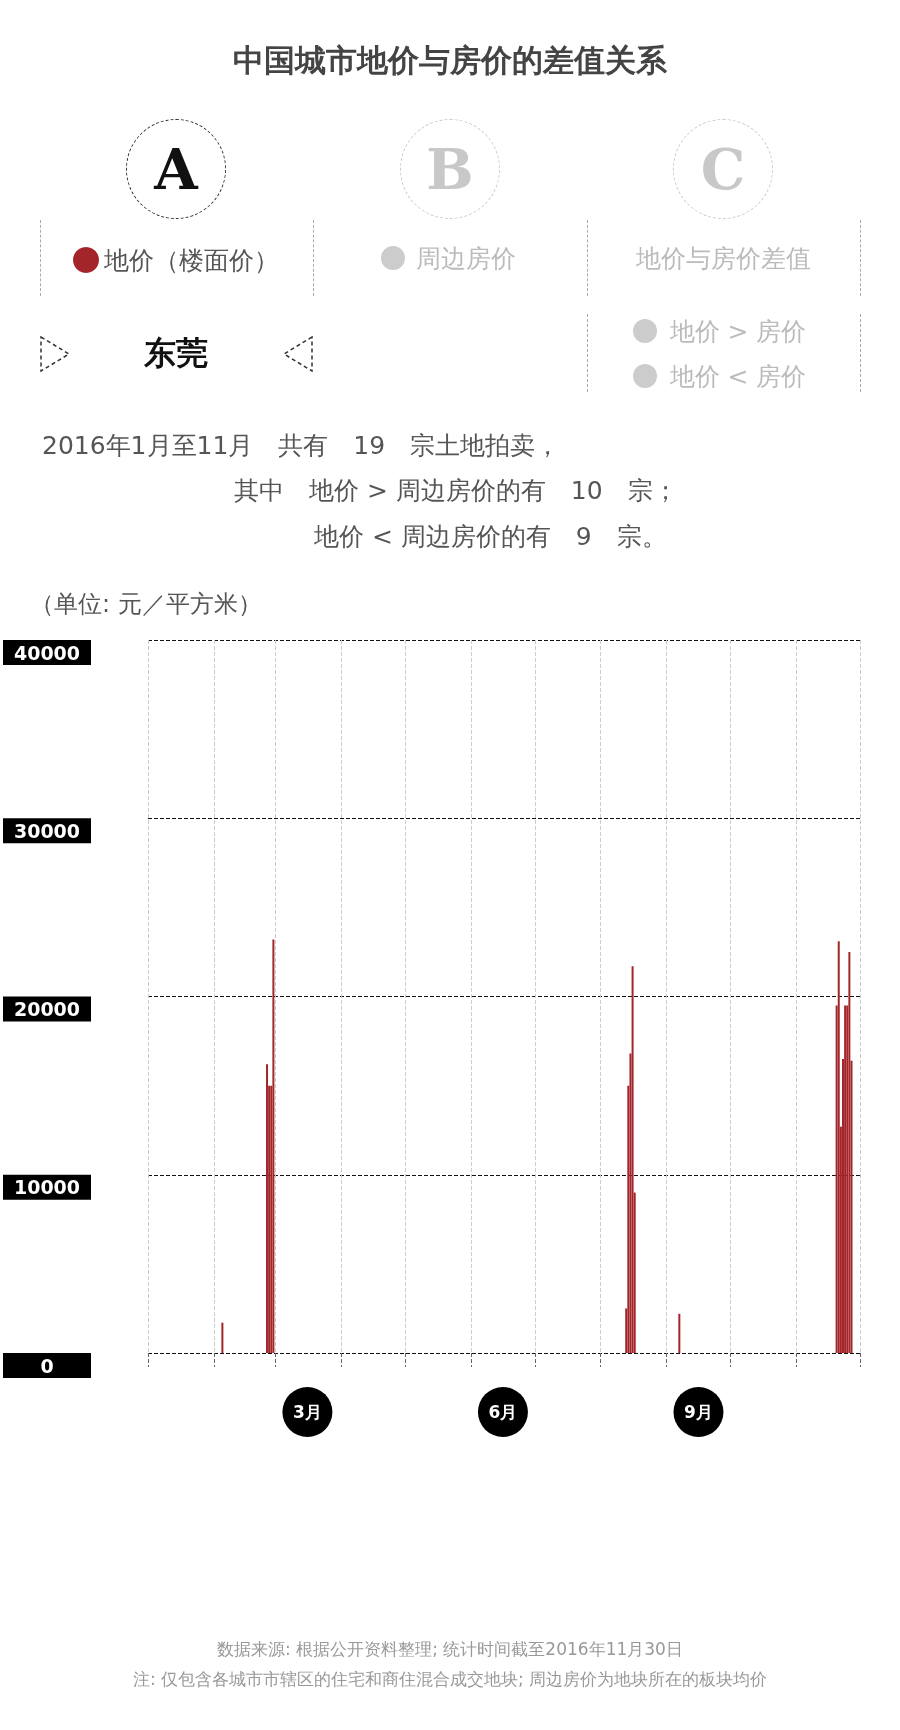 The image size is (900, 1730). Describe the element at coordinates (698, 1412) in the screenshot. I see `x-tick-label: 9月` at that location.